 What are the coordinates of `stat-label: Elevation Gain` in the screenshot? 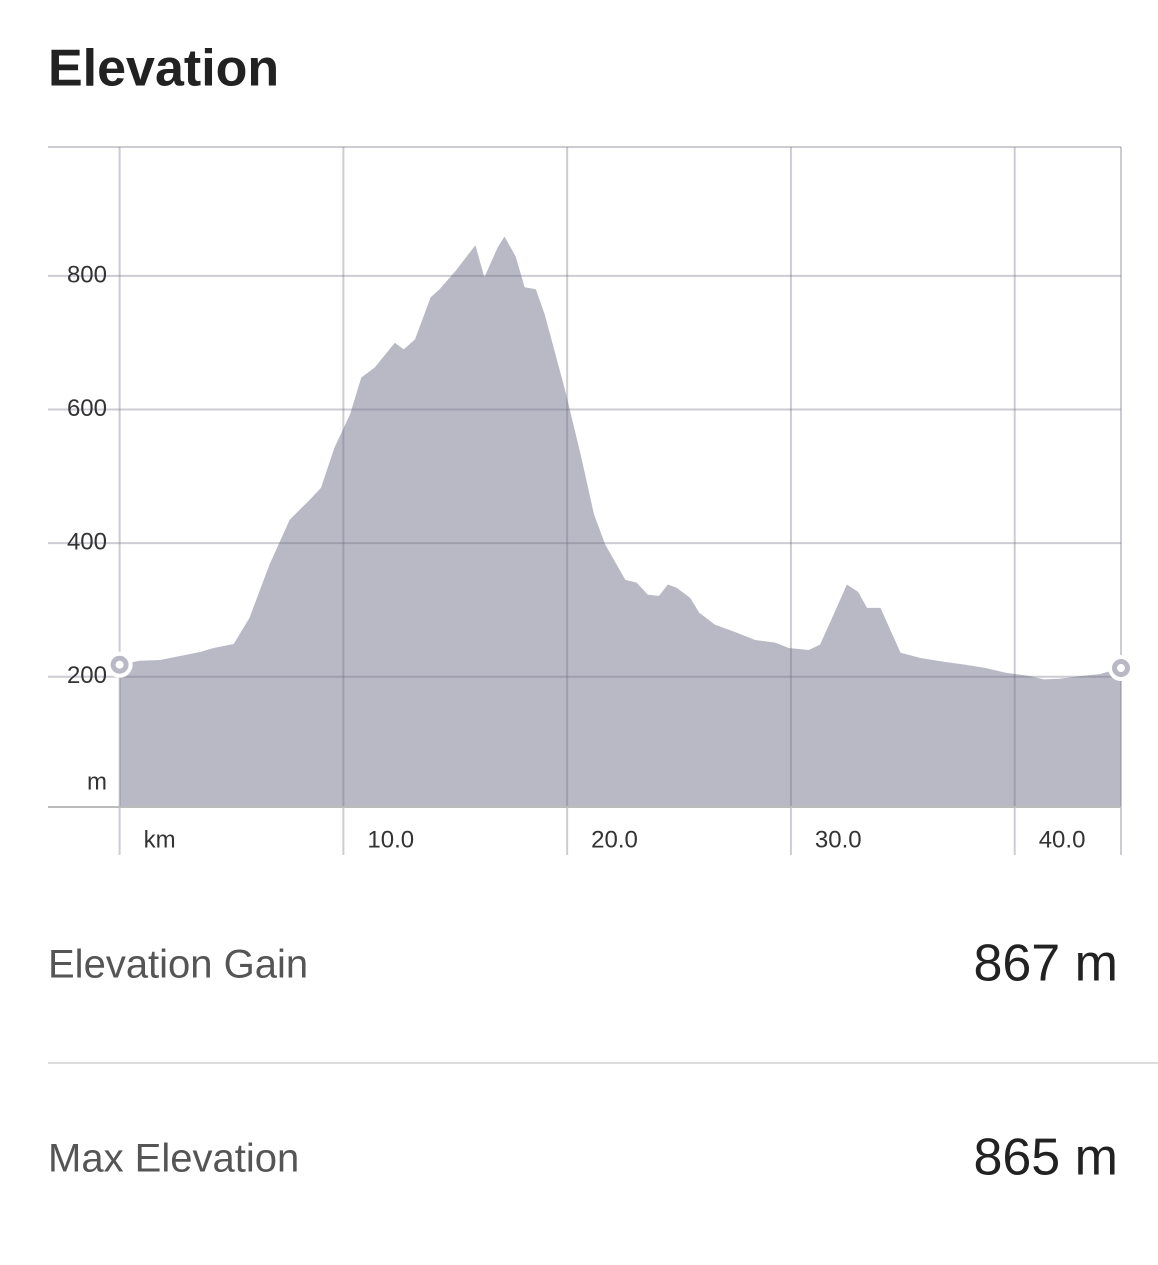 It's located at (178, 965).